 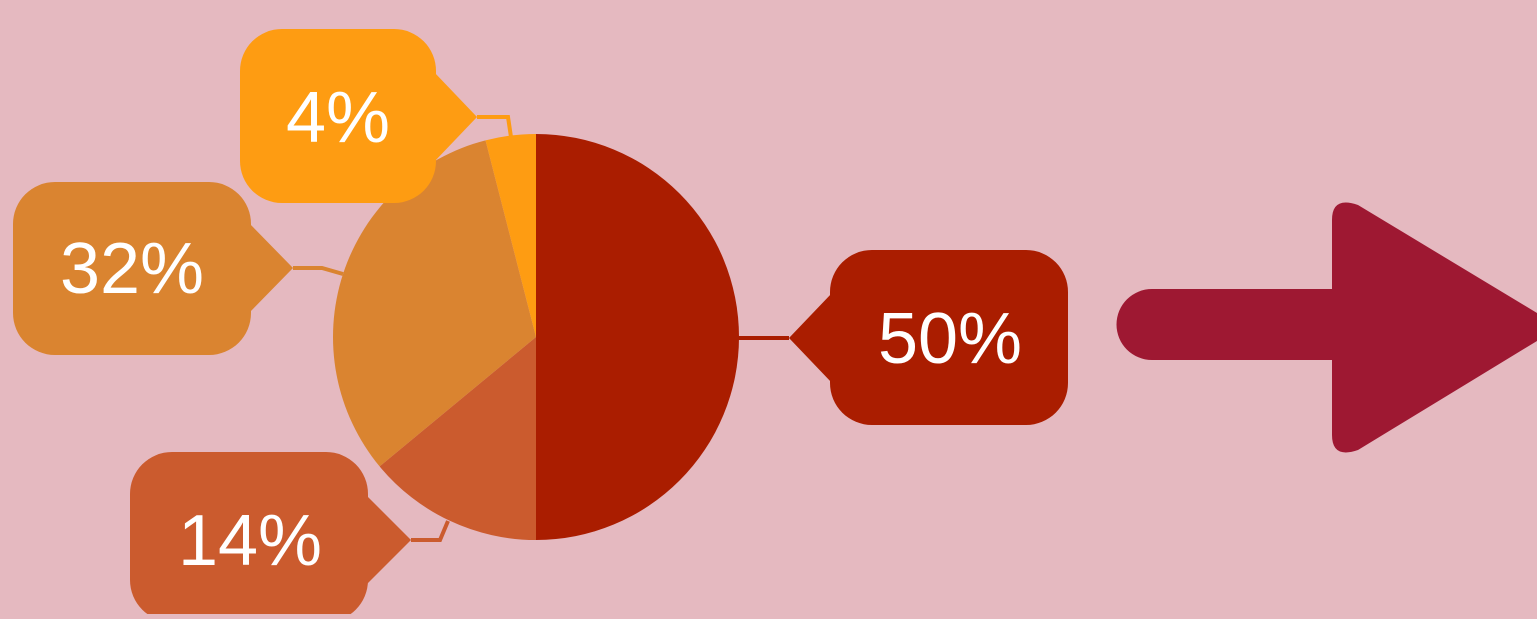 What do you see at coordinates (637, 337) in the screenshot?
I see `pie-slice` at bounding box center [637, 337].